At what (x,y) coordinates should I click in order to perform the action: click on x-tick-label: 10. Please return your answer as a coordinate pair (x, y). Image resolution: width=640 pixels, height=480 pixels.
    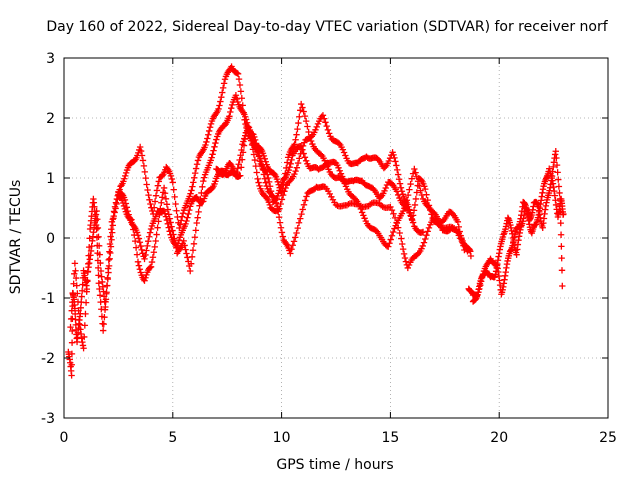
    Looking at the image, I should click on (282, 438).